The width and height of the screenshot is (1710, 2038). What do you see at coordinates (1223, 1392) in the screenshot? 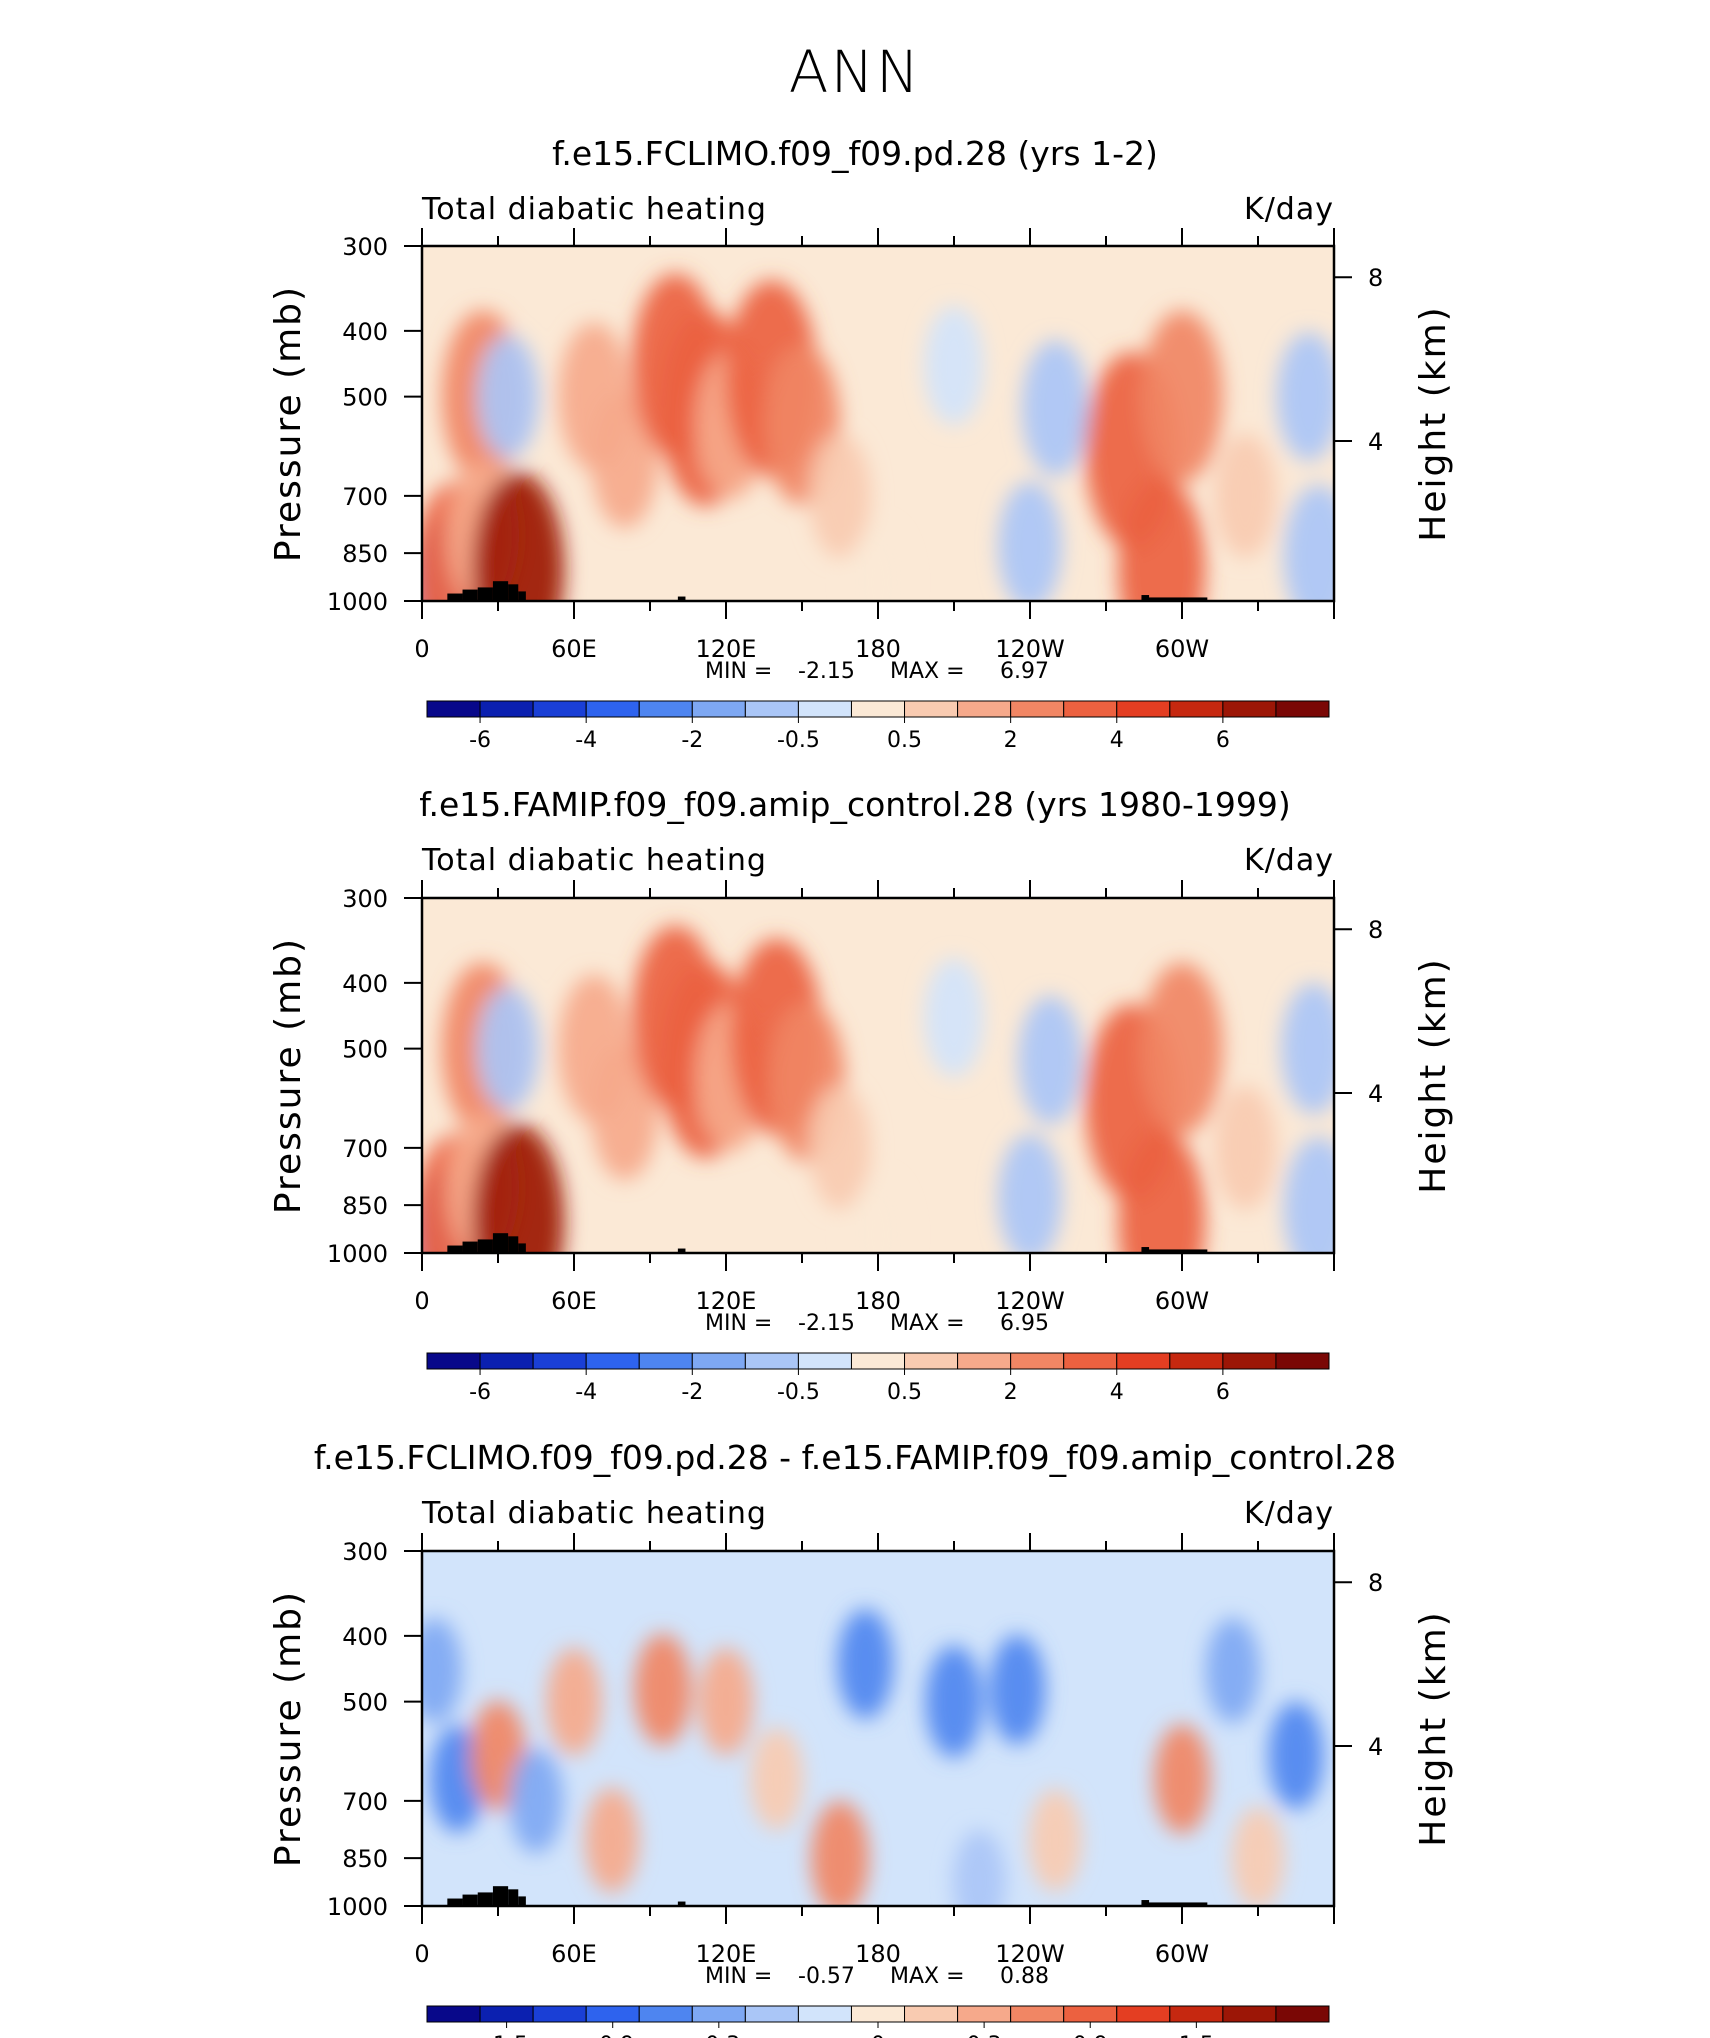
I see `colorbar-label: 6` at bounding box center [1223, 1392].